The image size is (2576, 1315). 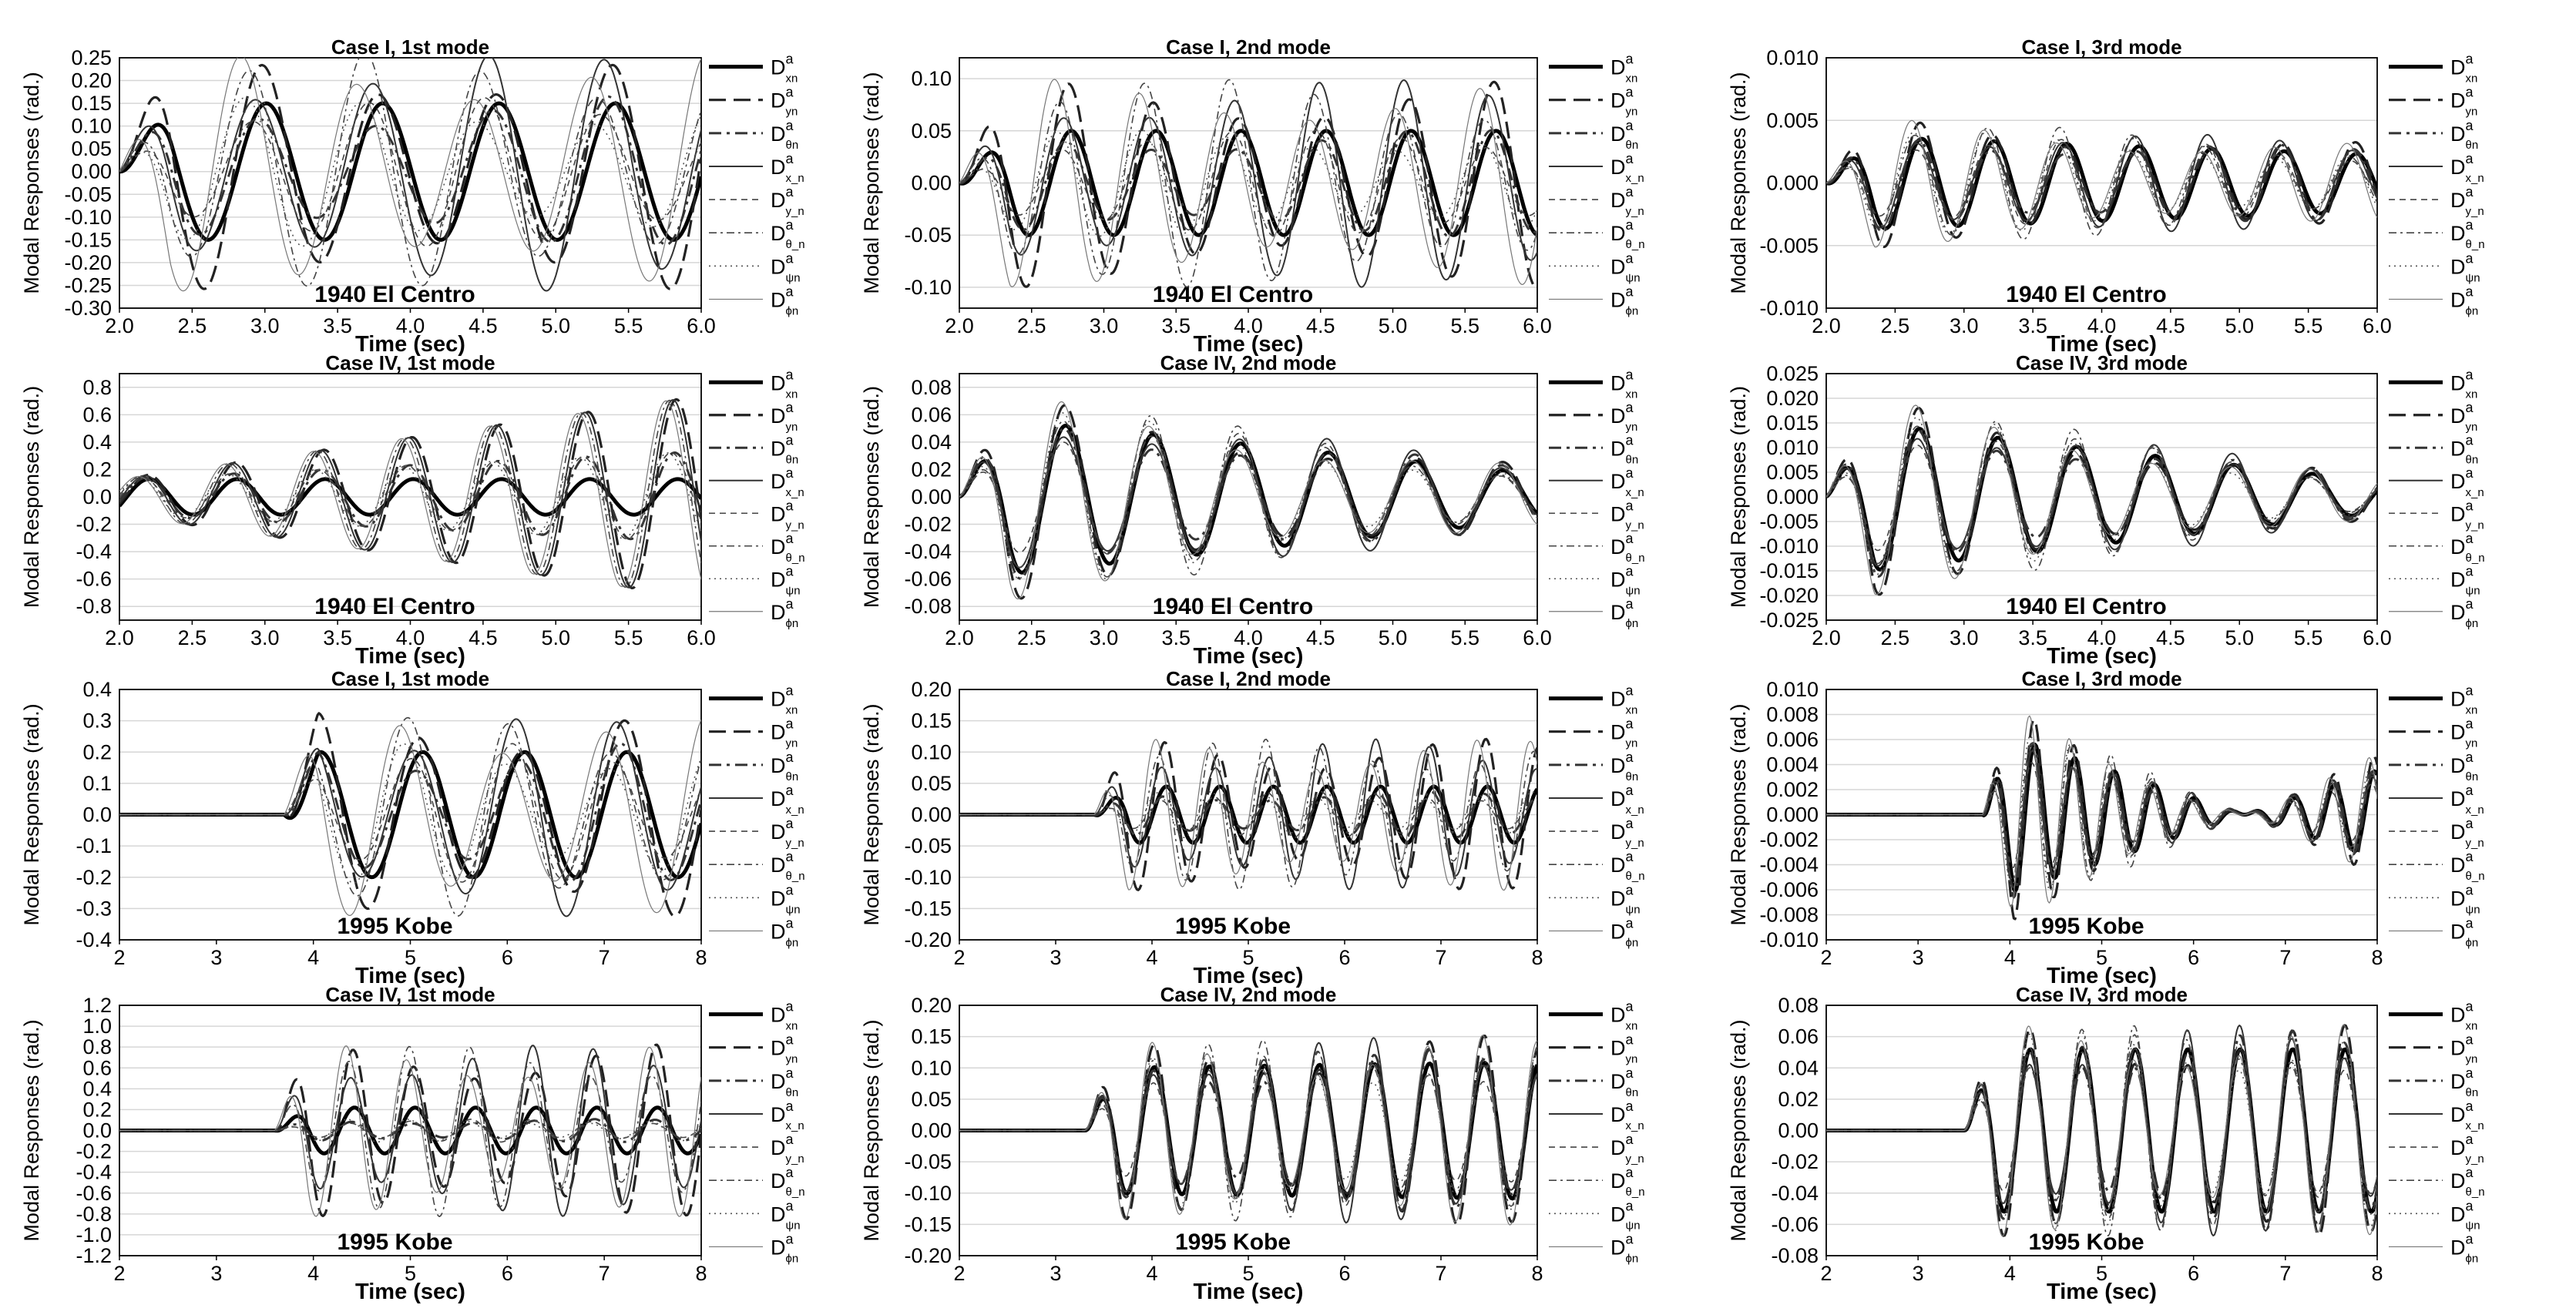 I want to click on y-tick-label: 0.10, so click(x=931, y=751).